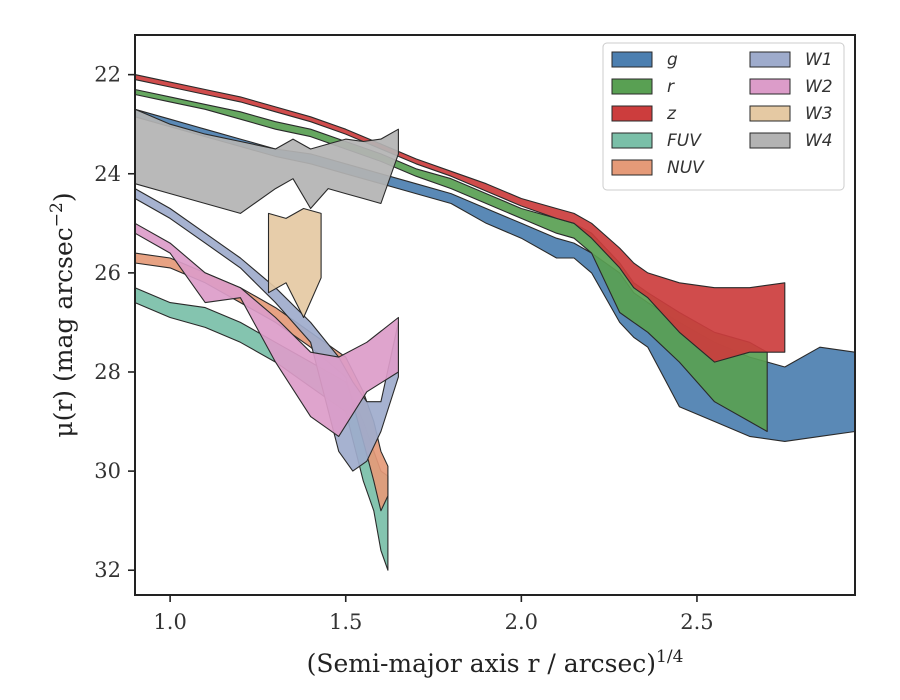 Image resolution: width=900 pixels, height=700 pixels. I want to click on y-tick-label: 26, so click(107, 273).